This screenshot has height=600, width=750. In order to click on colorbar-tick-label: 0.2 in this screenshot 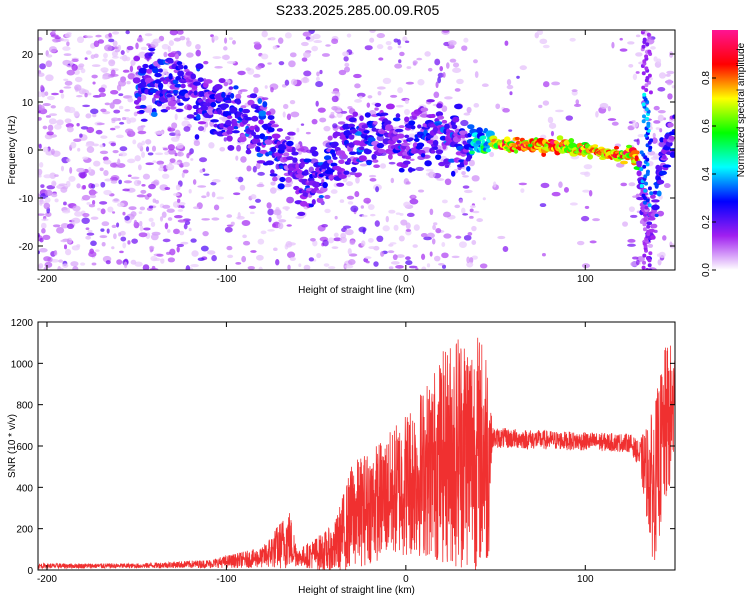, I will do `click(706, 222)`.